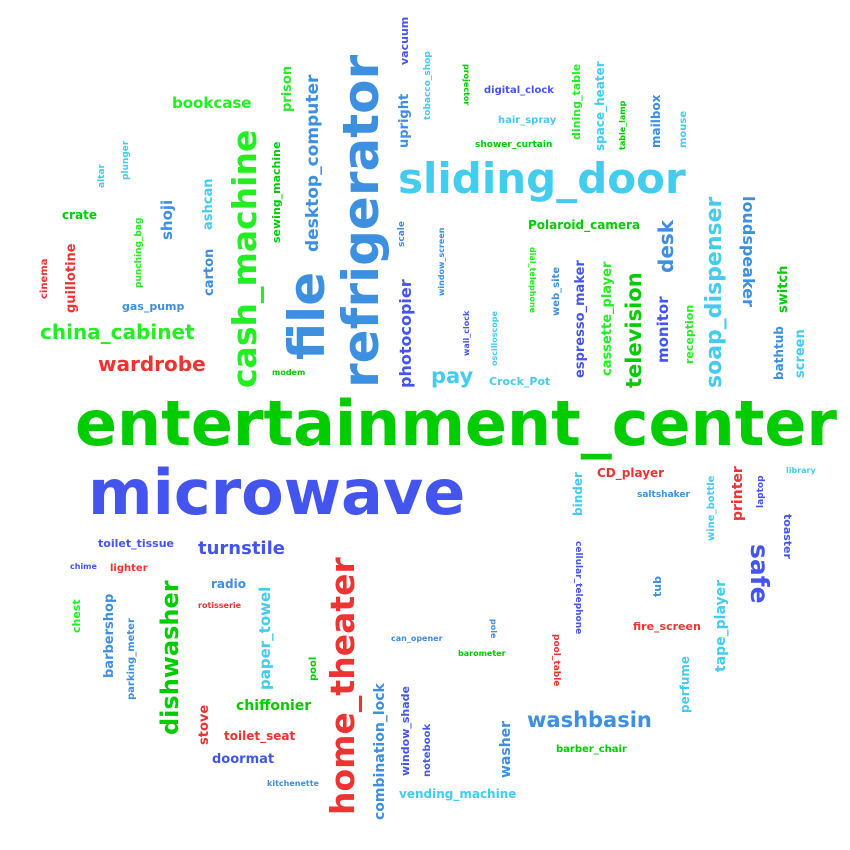 This screenshot has width=850, height=850. What do you see at coordinates (289, 372) in the screenshot?
I see `word-modem: modem` at bounding box center [289, 372].